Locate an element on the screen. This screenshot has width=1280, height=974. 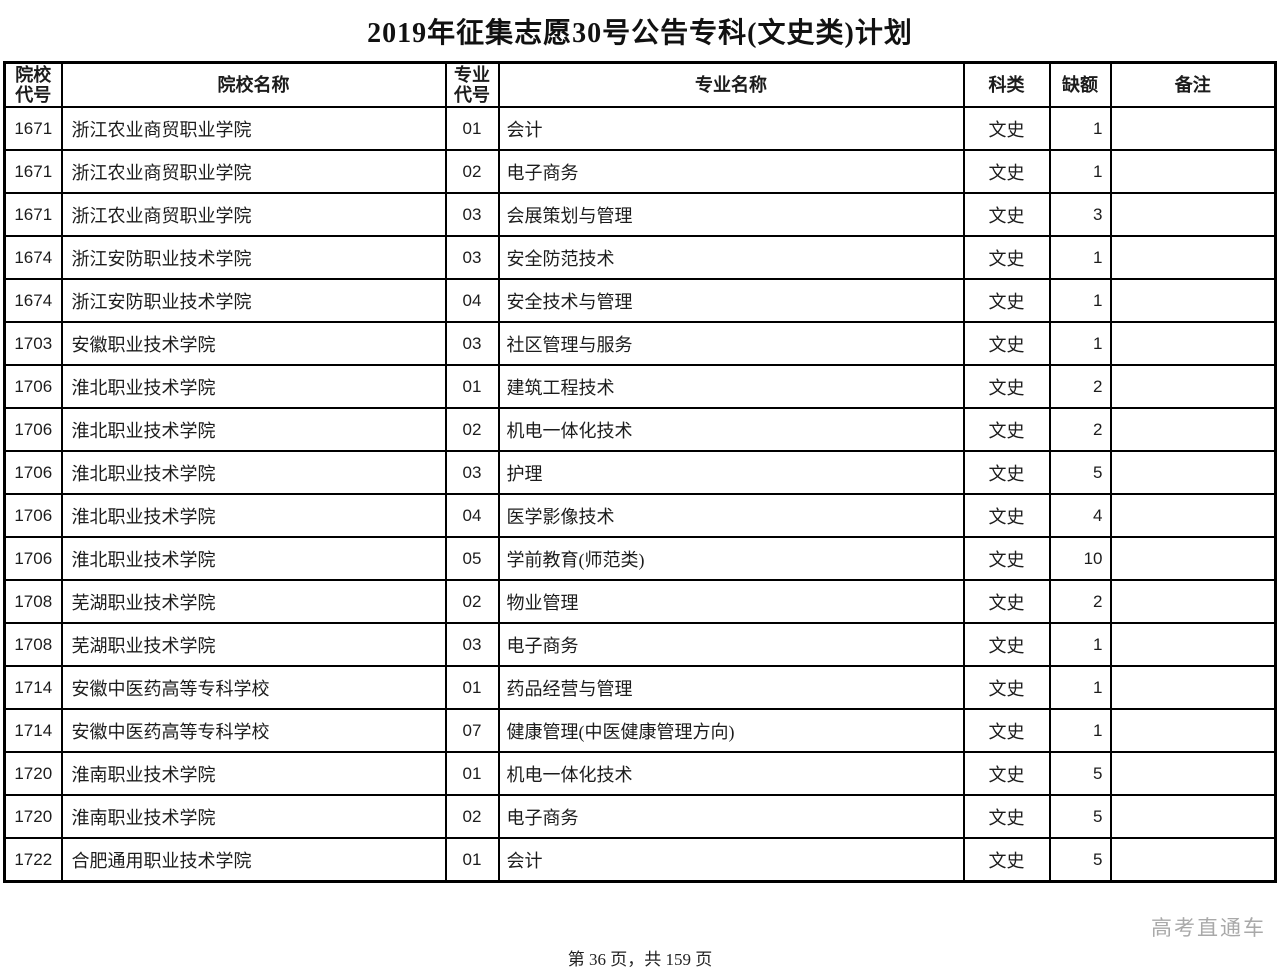
table-row: 1708 芜湖职业技术学院 03 电子商务 文史 1 is located at coordinates (640, 645).